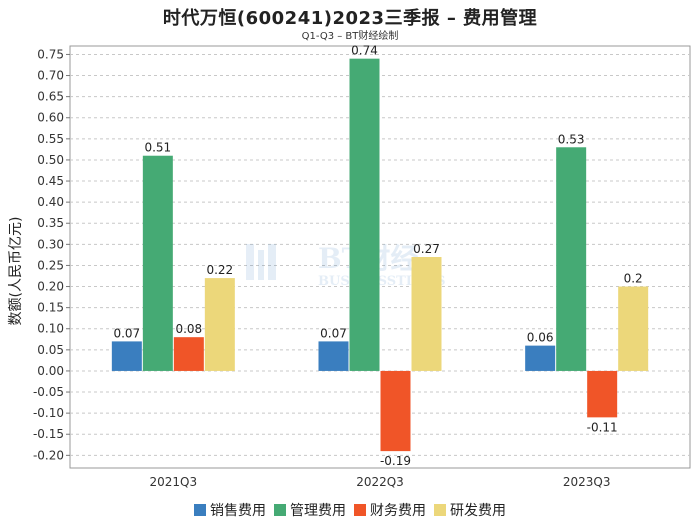 The image size is (700, 524). What do you see at coordinates (50, 76) in the screenshot?
I see `y-tick-label: 0.70` at bounding box center [50, 76].